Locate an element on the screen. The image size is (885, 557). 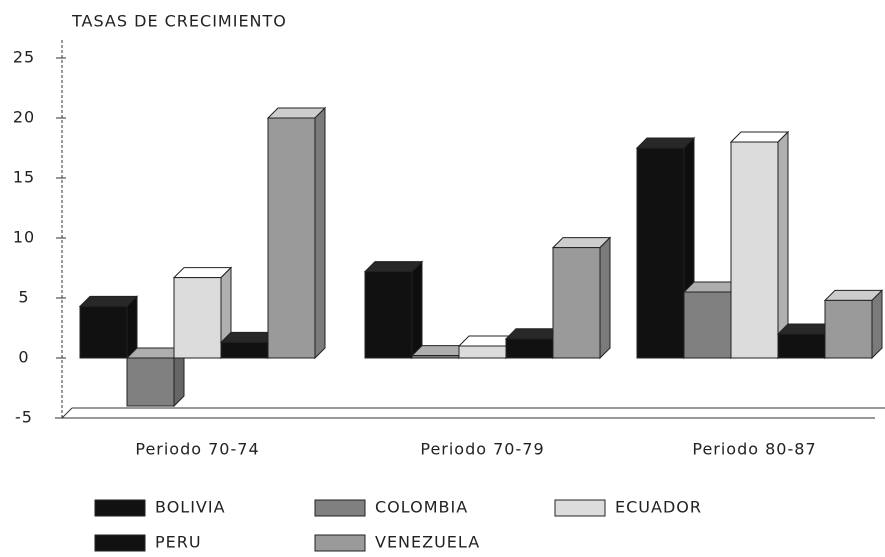
legend-label: ECUADOR is located at coordinates (658, 507).